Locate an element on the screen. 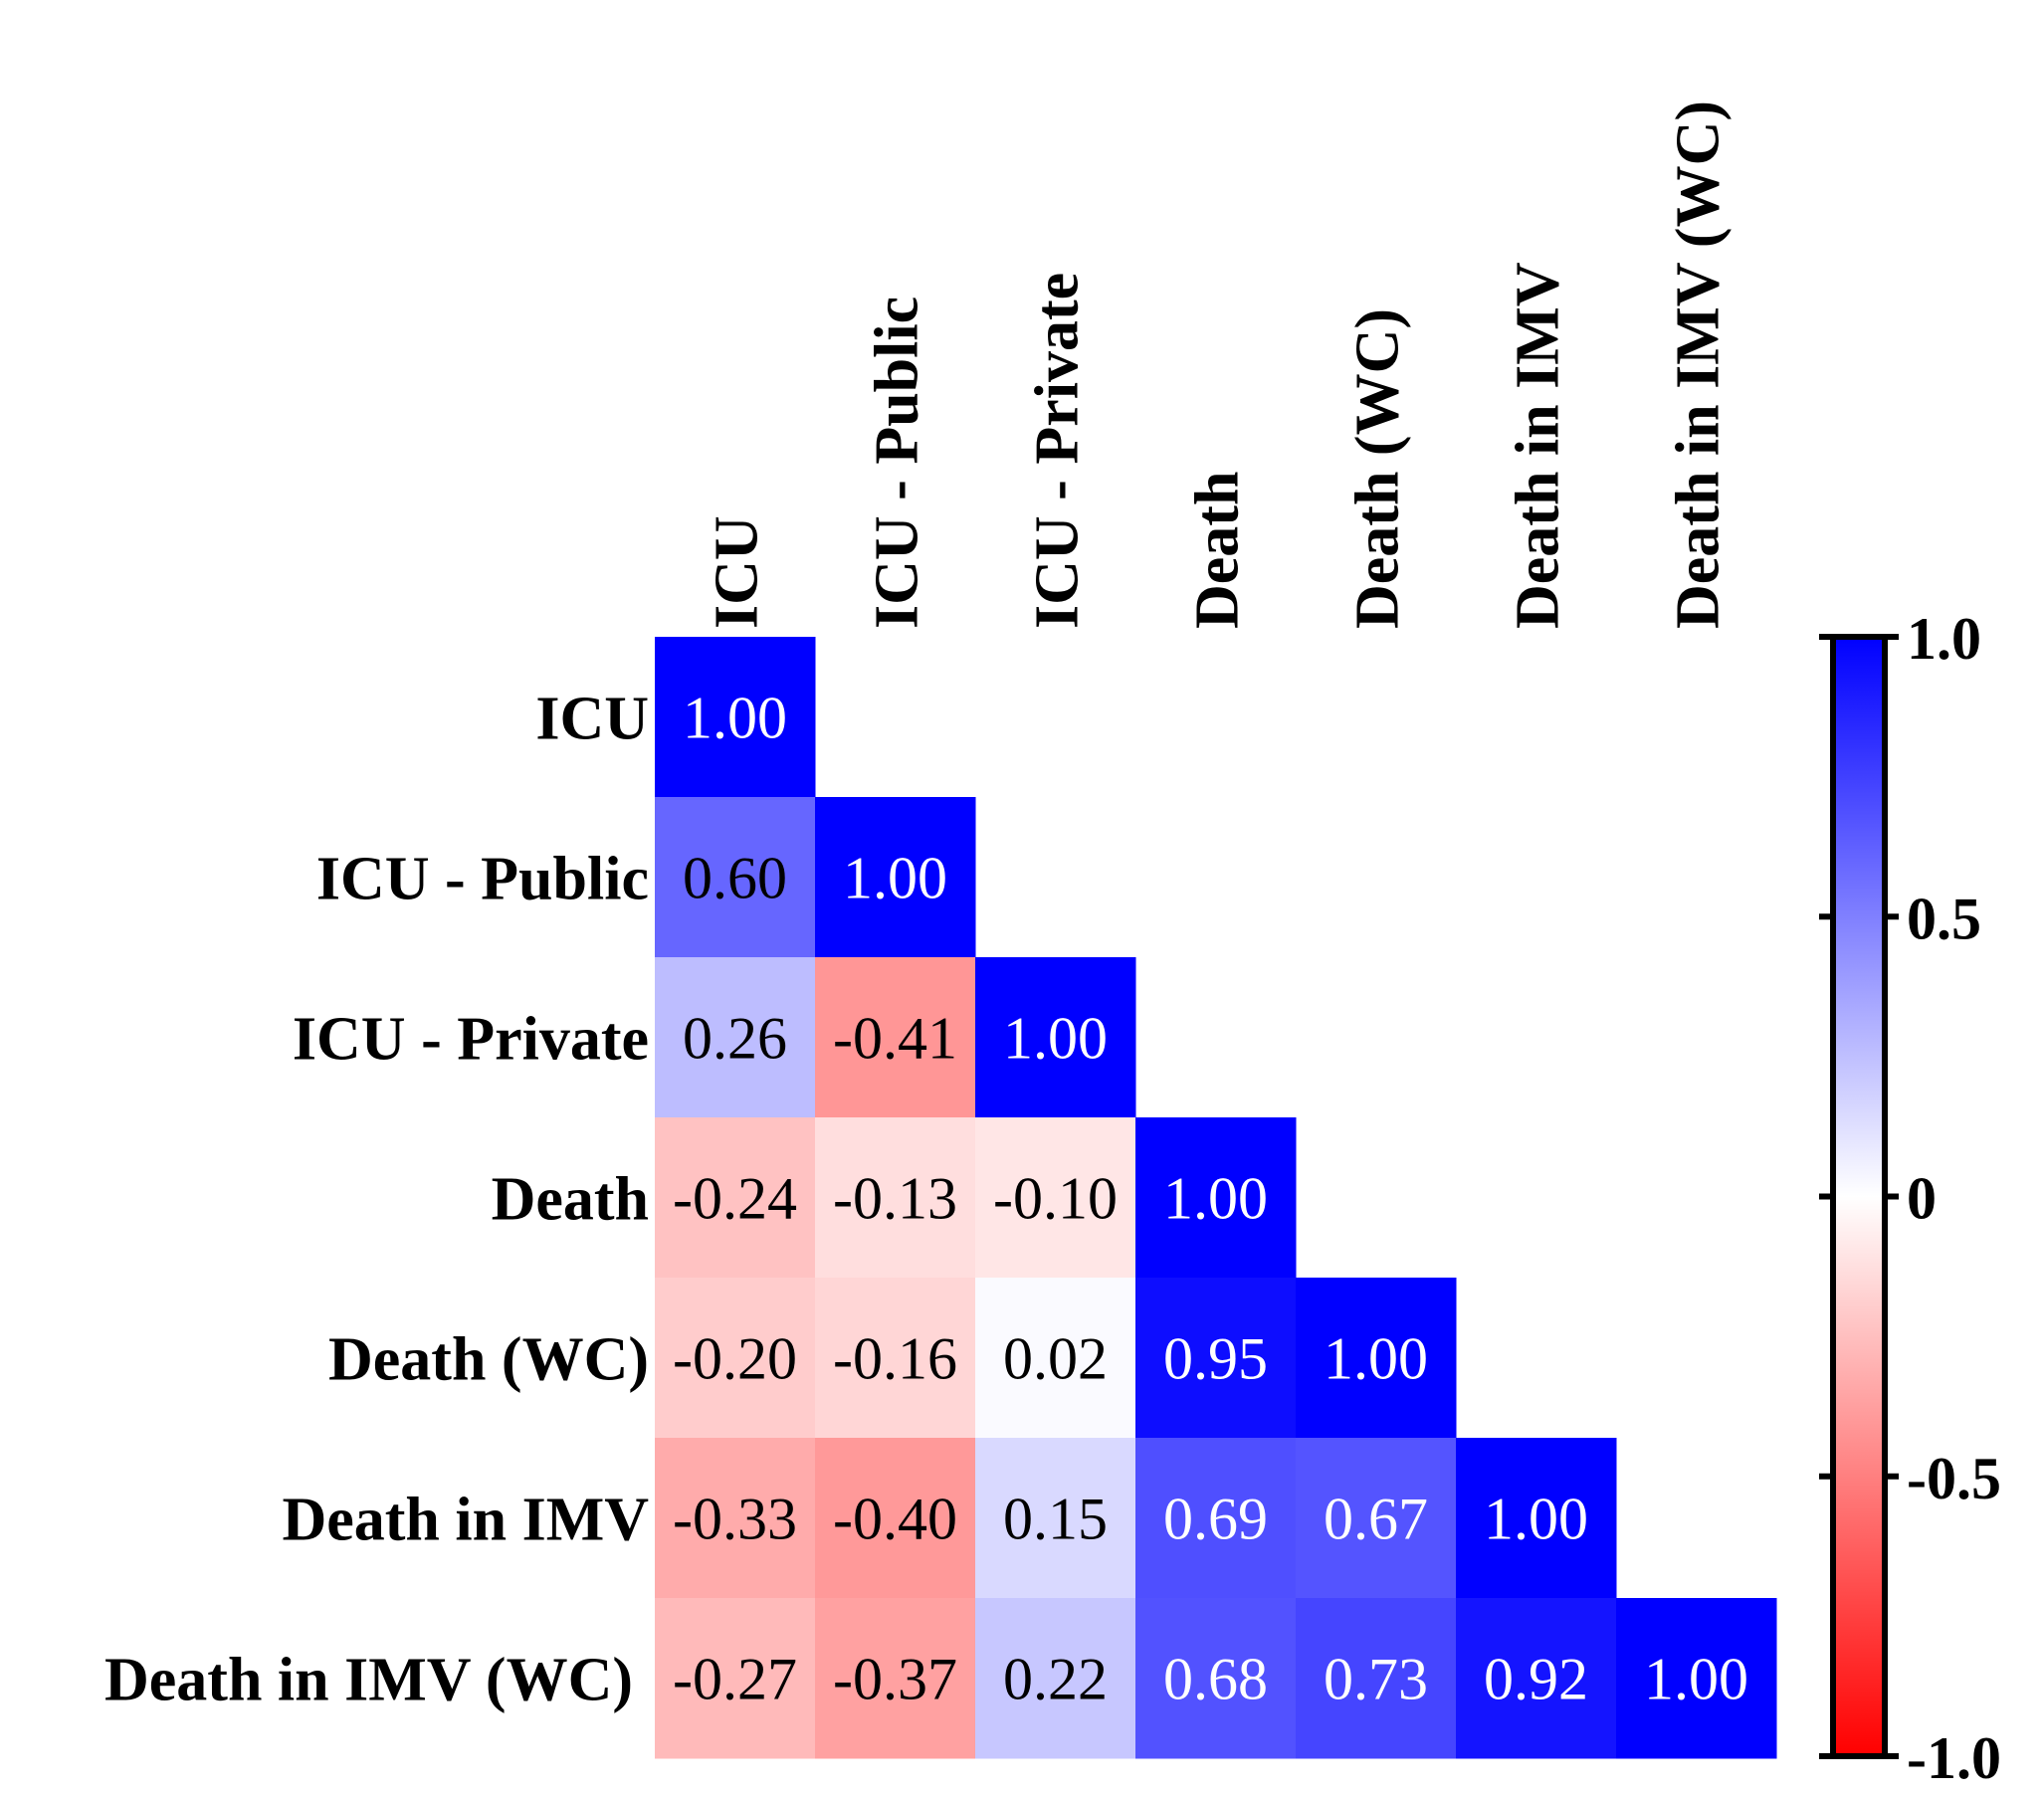  cell-value-label: 0.60 is located at coordinates (735, 878).